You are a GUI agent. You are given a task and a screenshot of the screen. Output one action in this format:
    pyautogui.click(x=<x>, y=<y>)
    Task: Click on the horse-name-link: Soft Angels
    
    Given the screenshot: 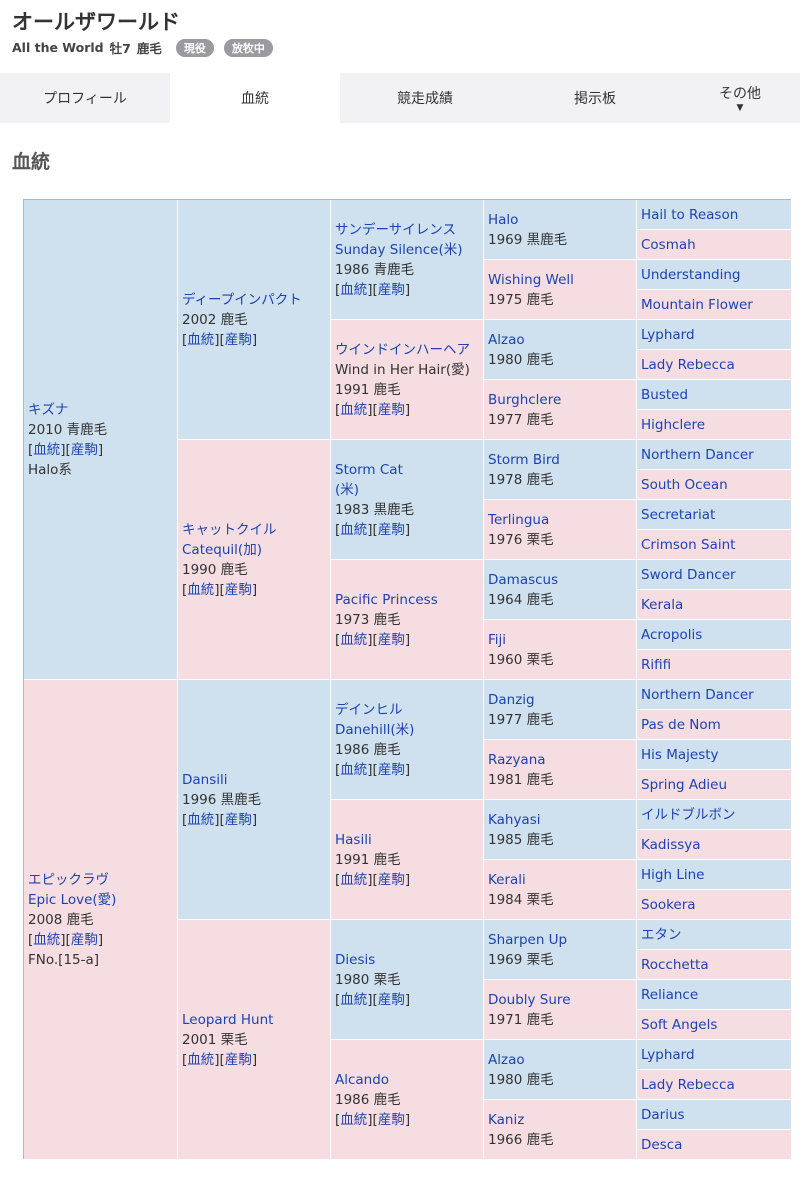 What is the action you would take?
    pyautogui.click(x=679, y=1024)
    